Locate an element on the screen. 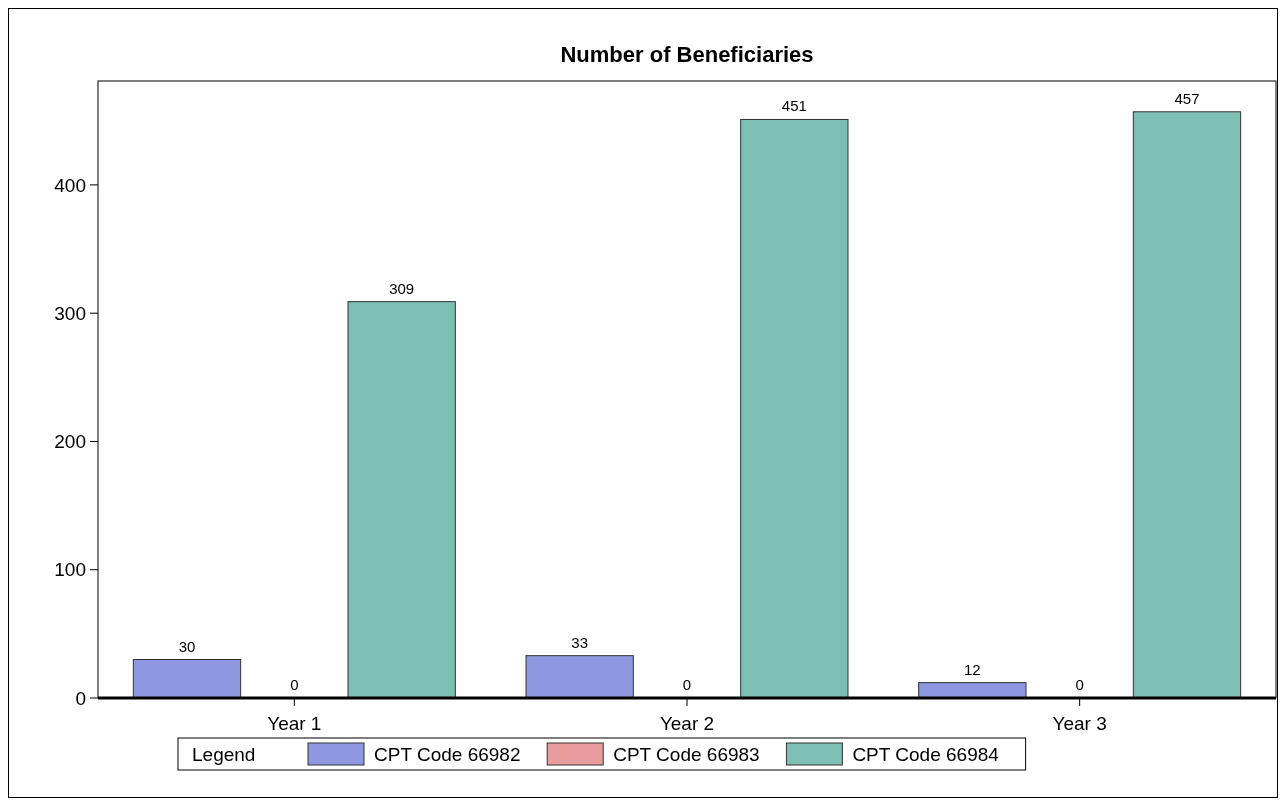 This screenshot has height=806, width=1286. data-label: 309 is located at coordinates (402, 288).